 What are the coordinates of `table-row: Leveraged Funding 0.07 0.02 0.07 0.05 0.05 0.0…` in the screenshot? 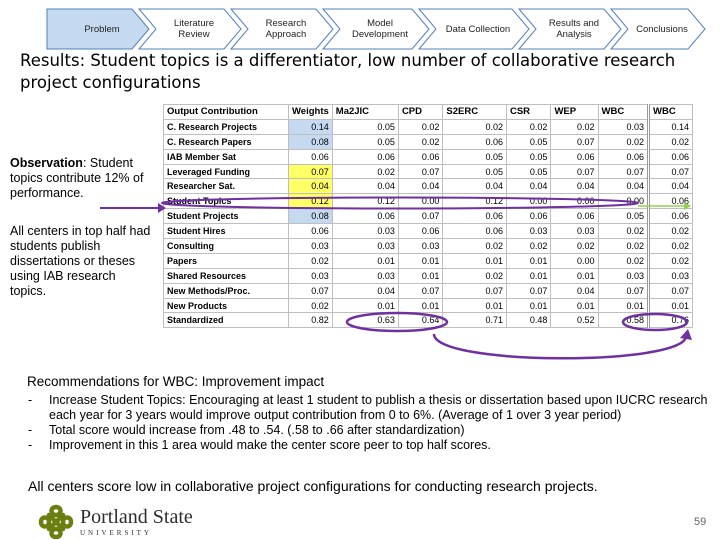 It's located at (428, 171).